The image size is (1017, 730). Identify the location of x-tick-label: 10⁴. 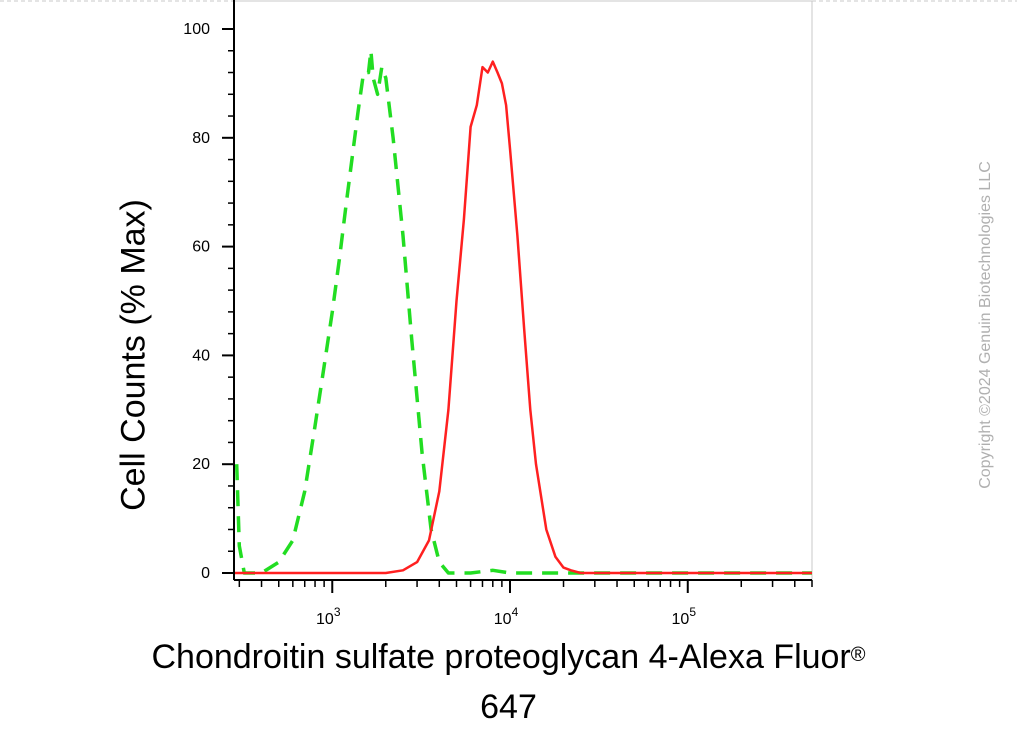
(506, 616).